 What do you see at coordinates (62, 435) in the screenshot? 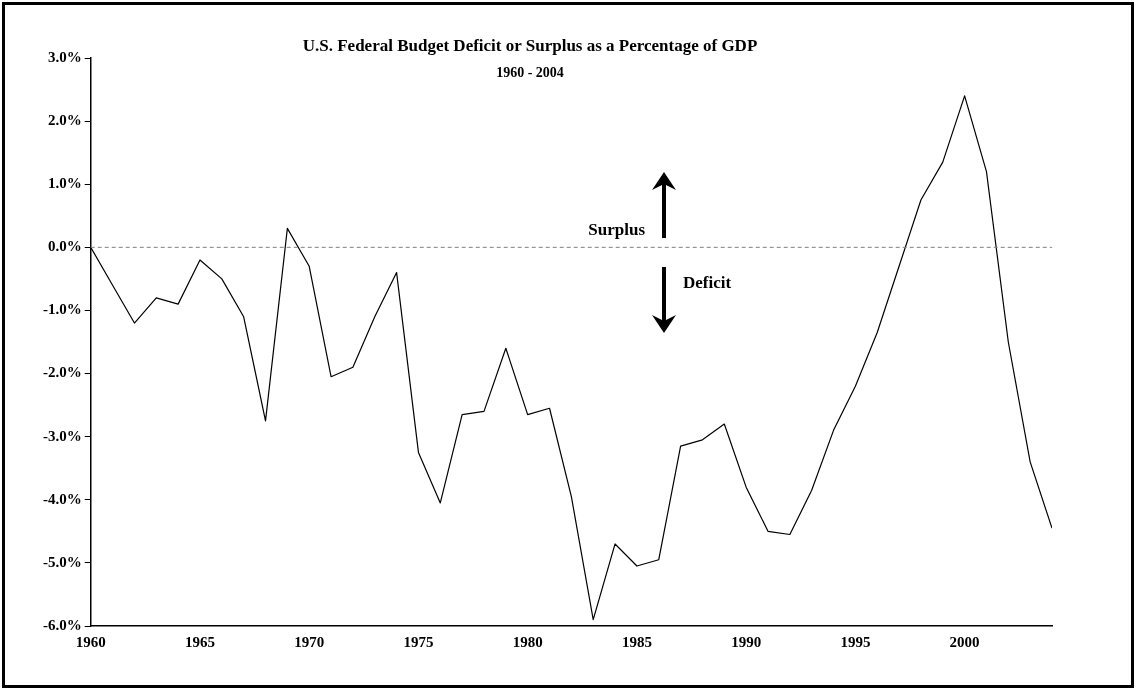
I see `y-tick-label: -3.0%` at bounding box center [62, 435].